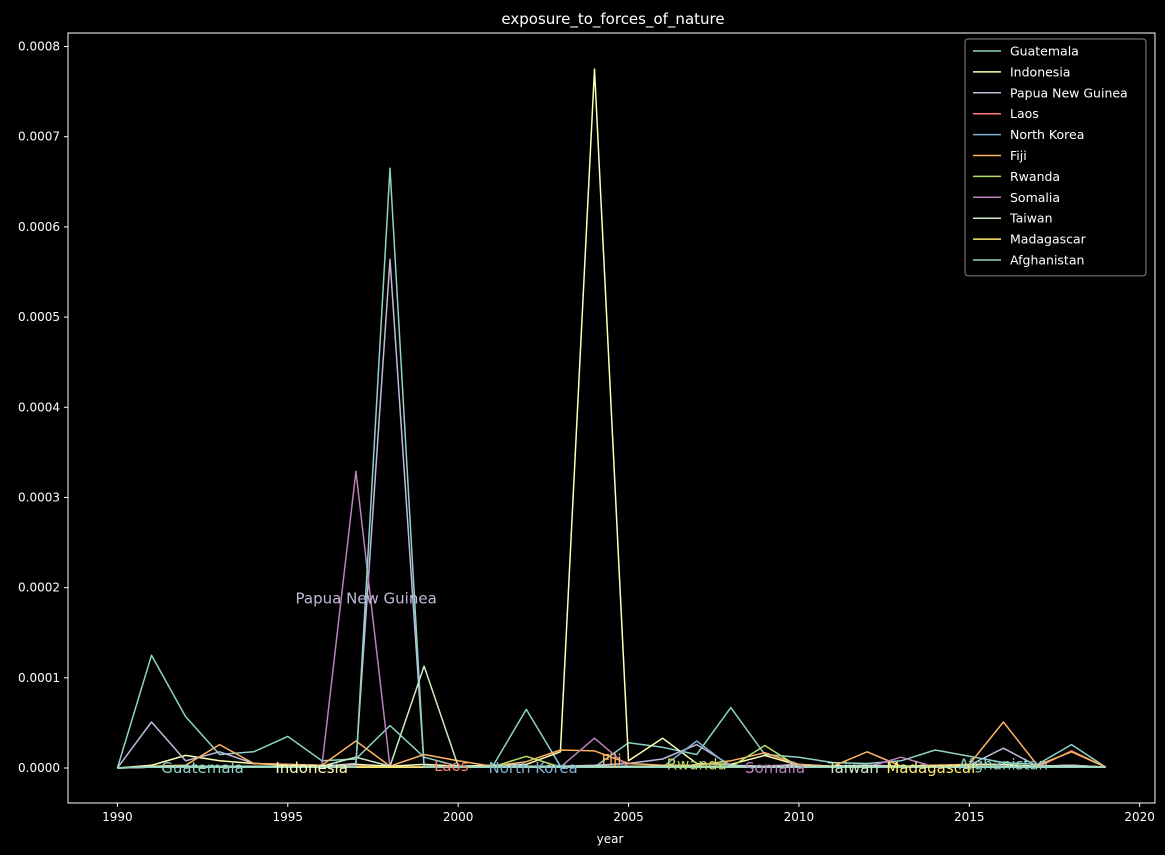 The width and height of the screenshot is (1165, 855). Describe the element at coordinates (612, 19) in the screenshot. I see `chart-title: exposure_to_forces_of_nature` at that location.